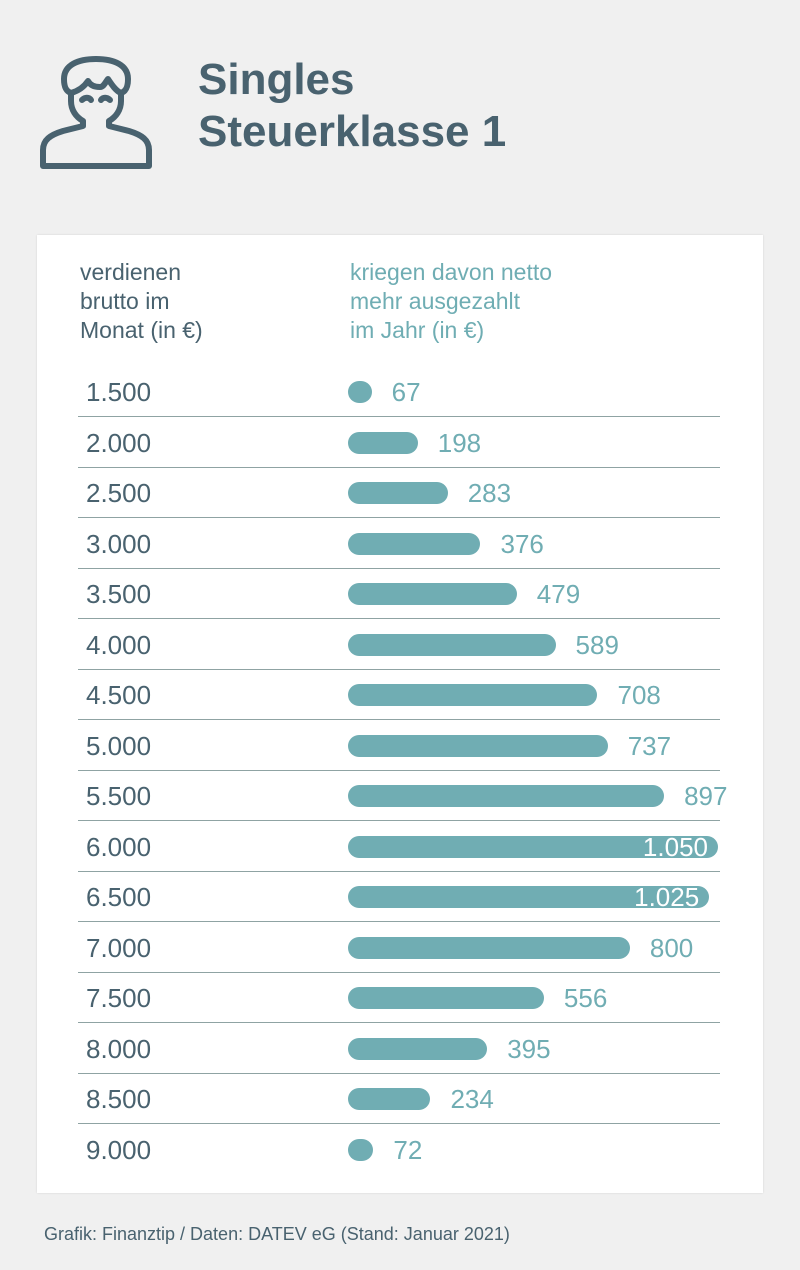 The image size is (800, 1270). I want to click on category-label: 9.000, so click(119, 1149).